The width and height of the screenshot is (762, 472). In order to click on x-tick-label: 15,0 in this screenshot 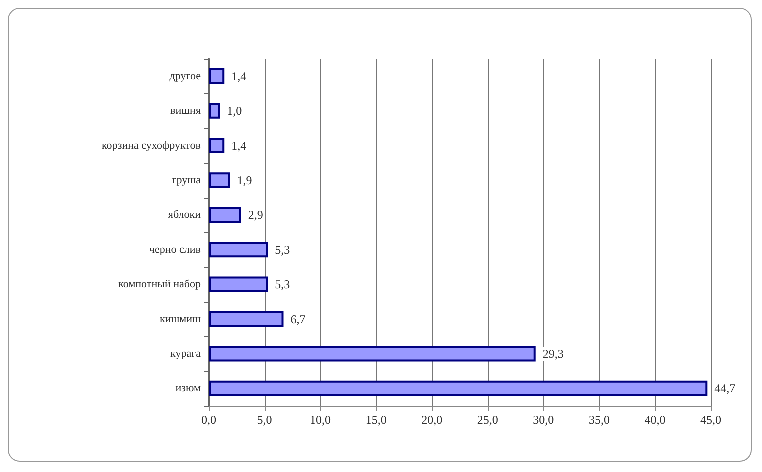, I will do `click(376, 420)`.